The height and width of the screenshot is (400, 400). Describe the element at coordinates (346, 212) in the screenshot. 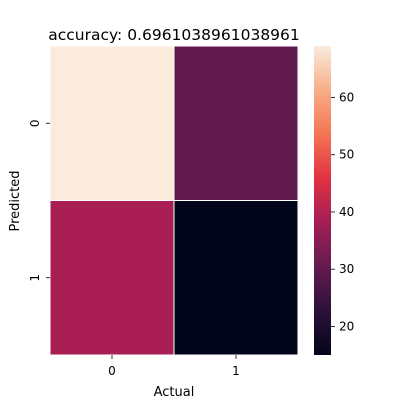

I see `colorbar-tick-label-2: 40` at that location.